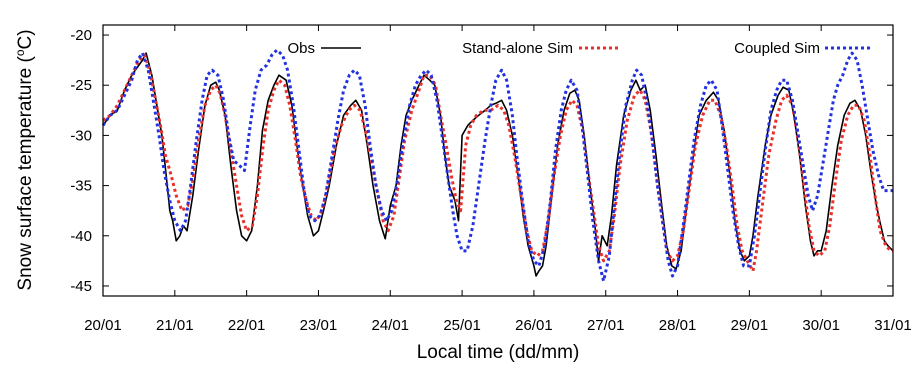  What do you see at coordinates (25, 39) in the screenshot?
I see `y-axis-title-unit: C)` at bounding box center [25, 39].